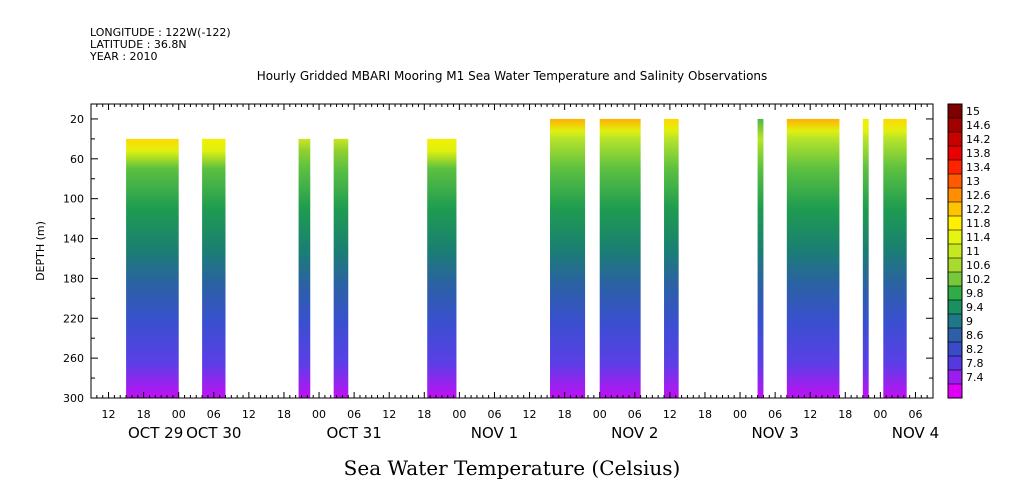 This screenshot has width=1009, height=504. What do you see at coordinates (975, 377) in the screenshot?
I see `colorbar-label: 7.4` at bounding box center [975, 377].